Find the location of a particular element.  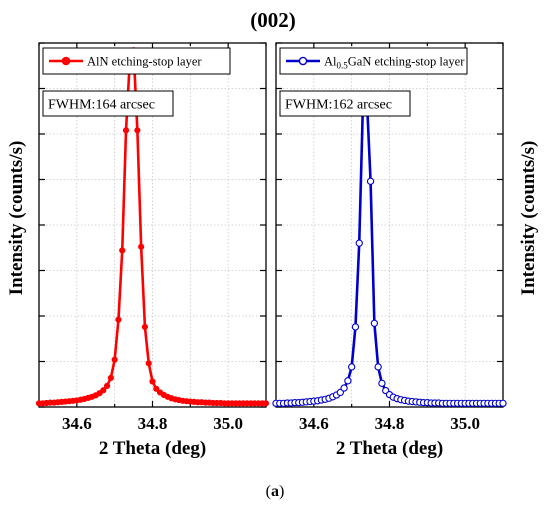

caption-close: ) is located at coordinates (281, 491).